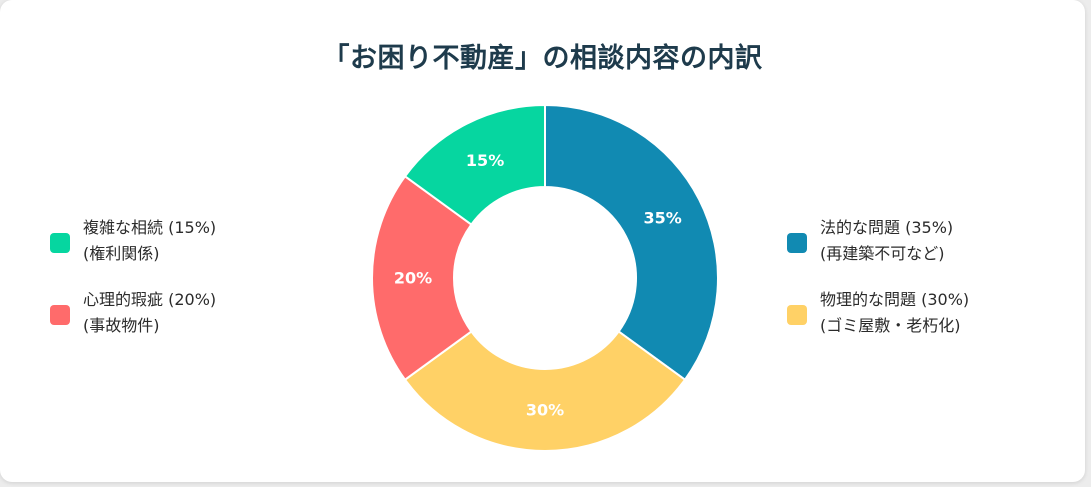 The width and height of the screenshot is (1091, 487). Describe the element at coordinates (485, 160) in the screenshot. I see `slice-label-inheritance: 15%` at that location.